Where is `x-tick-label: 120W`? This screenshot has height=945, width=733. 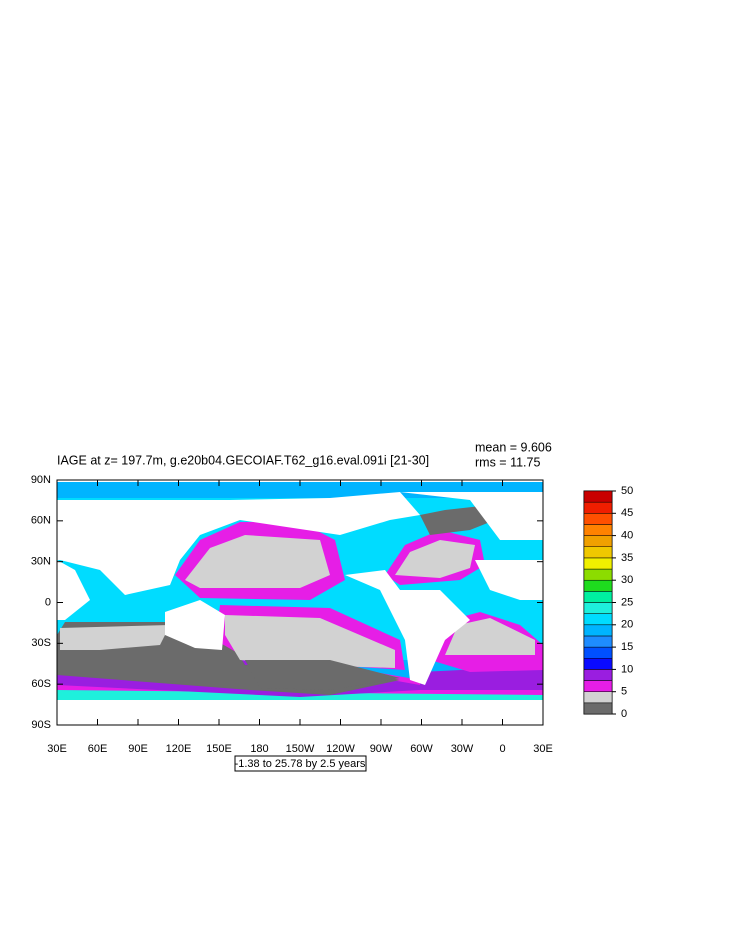
x-tick-label: 120W is located at coordinates (340, 749).